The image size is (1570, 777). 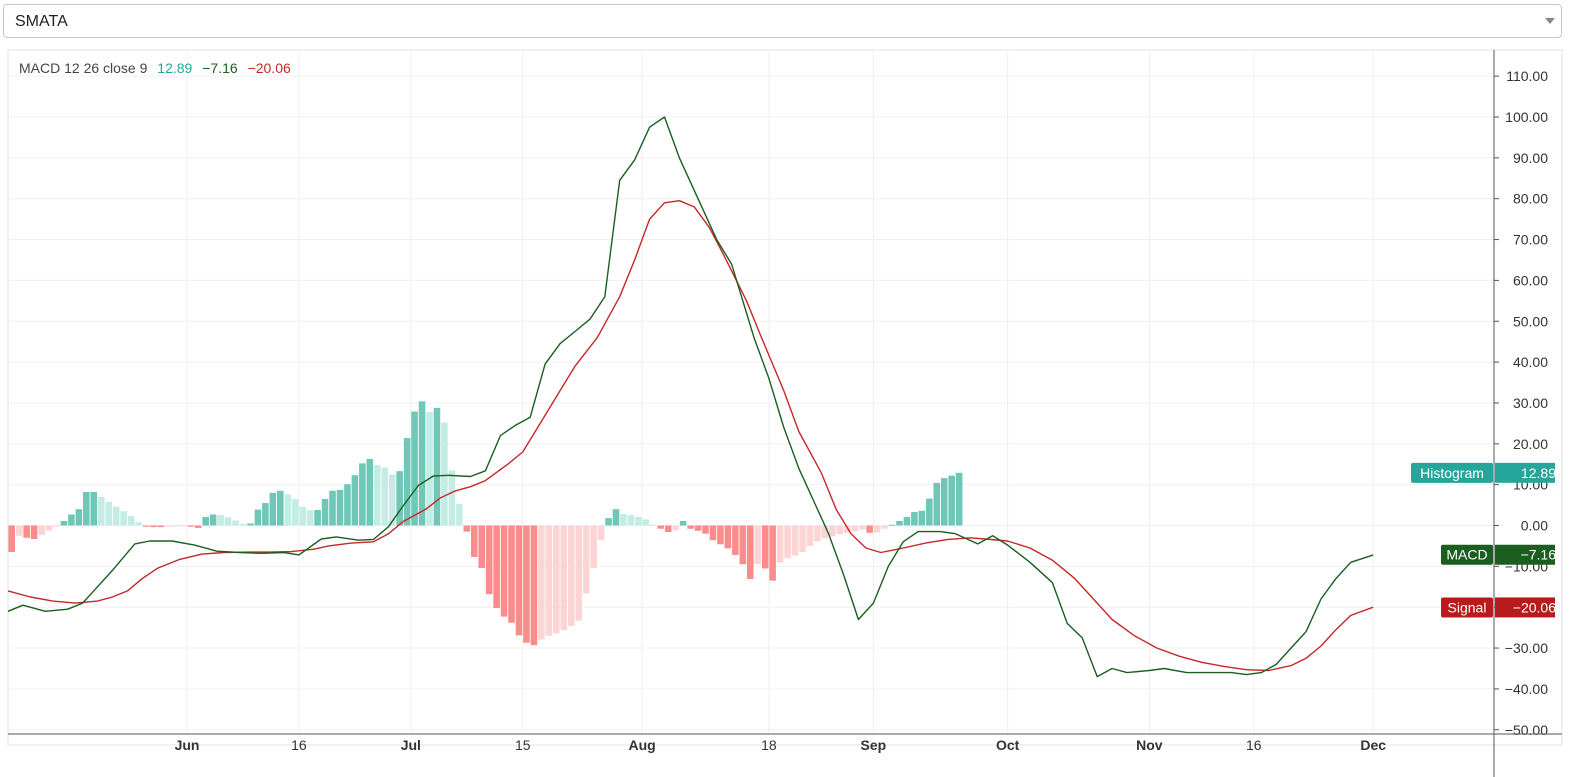 I want to click on signal-tag-label: Signal, so click(x=1467, y=607).